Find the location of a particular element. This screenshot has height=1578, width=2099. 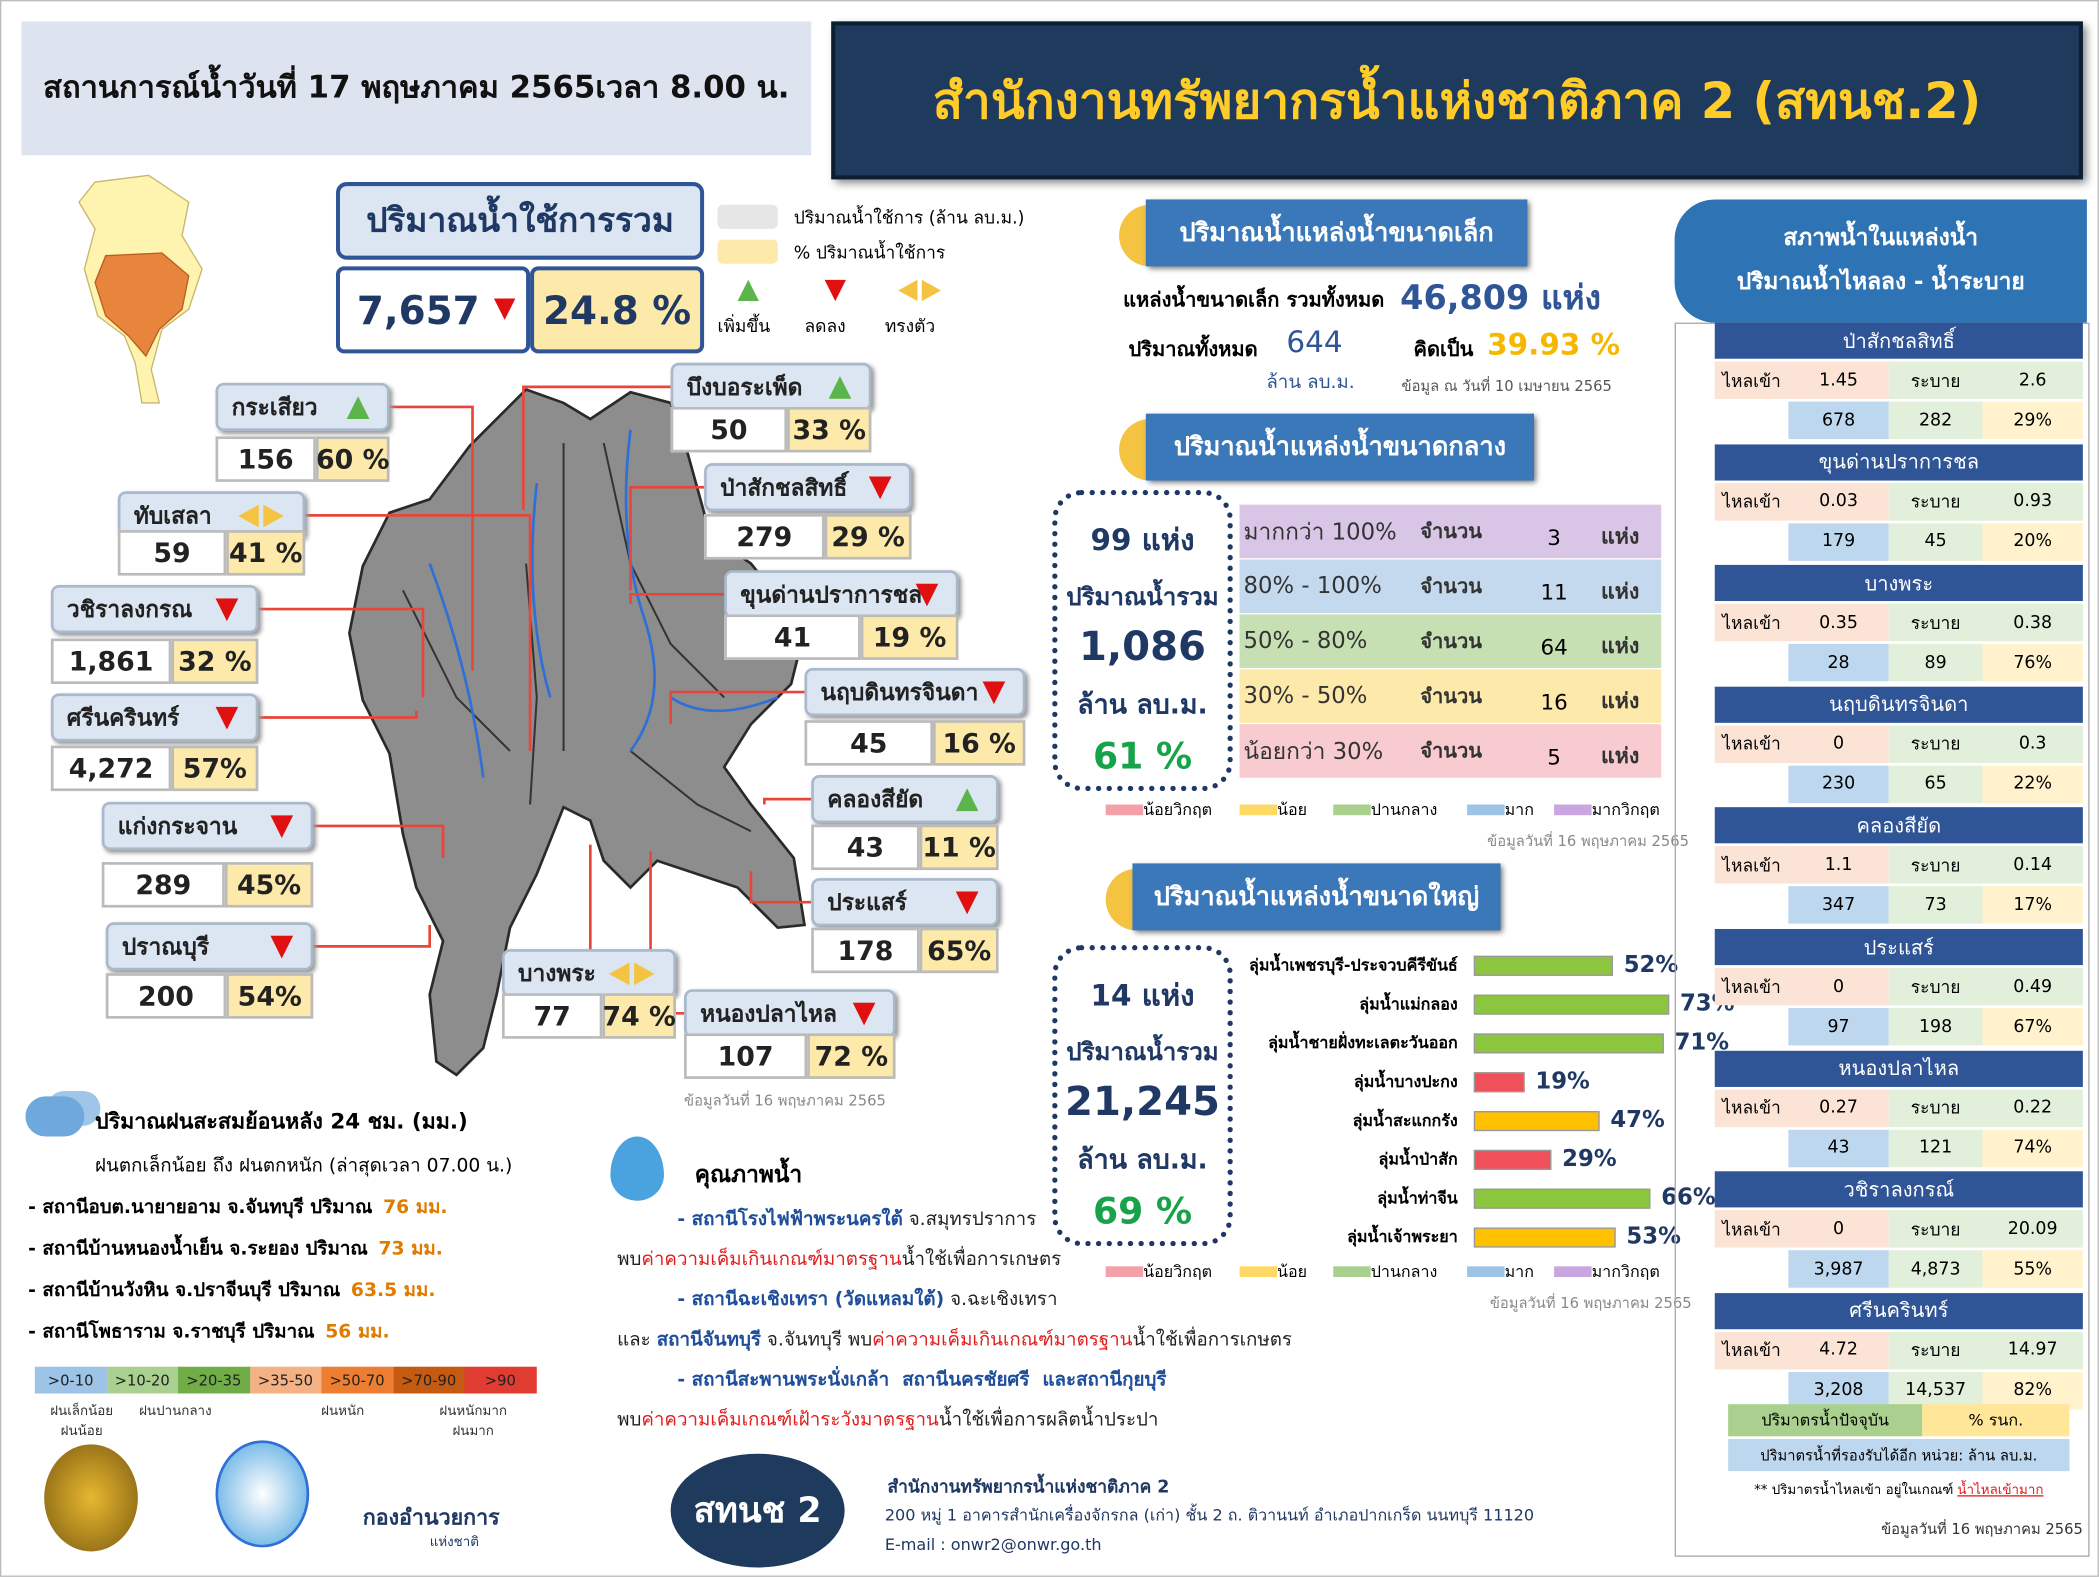

quality-text: จ.ฉะเชิงเทรา is located at coordinates (1001, 1300).